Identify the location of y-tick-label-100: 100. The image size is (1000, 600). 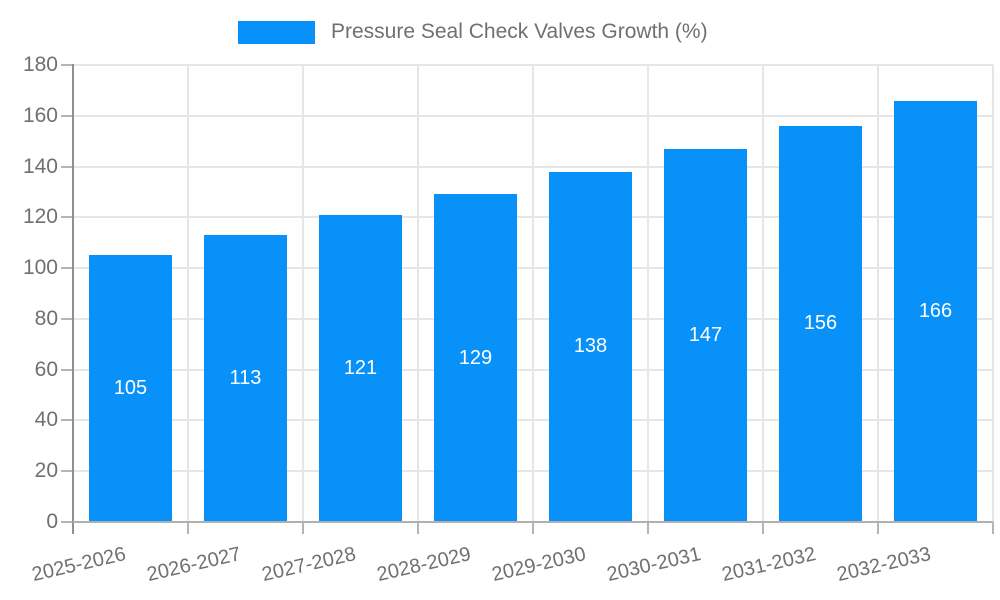
(40, 268).